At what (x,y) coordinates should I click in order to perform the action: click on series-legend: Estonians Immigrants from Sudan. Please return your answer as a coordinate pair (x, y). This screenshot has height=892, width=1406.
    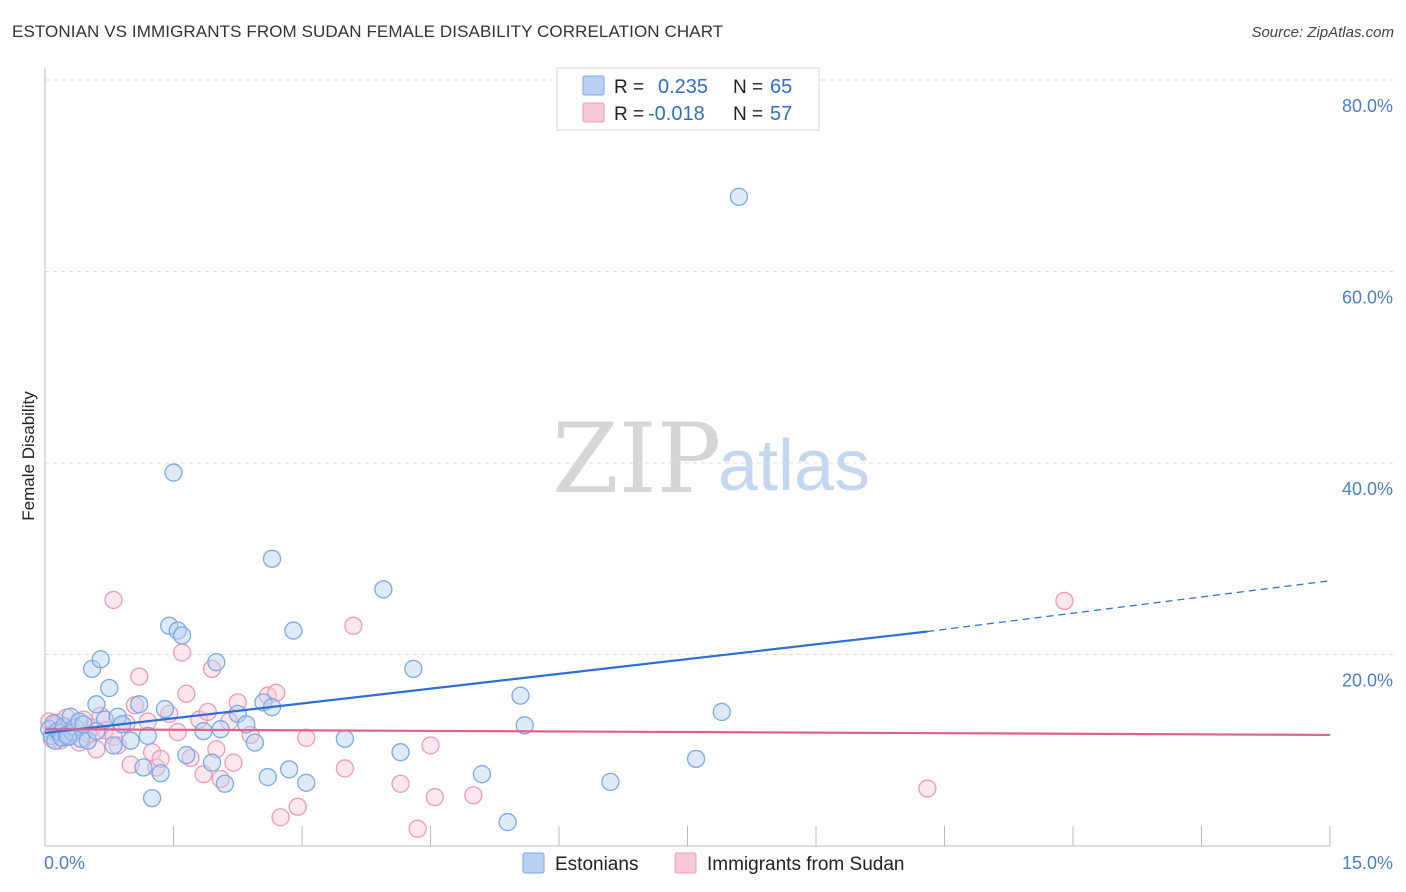
    Looking at the image, I should click on (713, 863).